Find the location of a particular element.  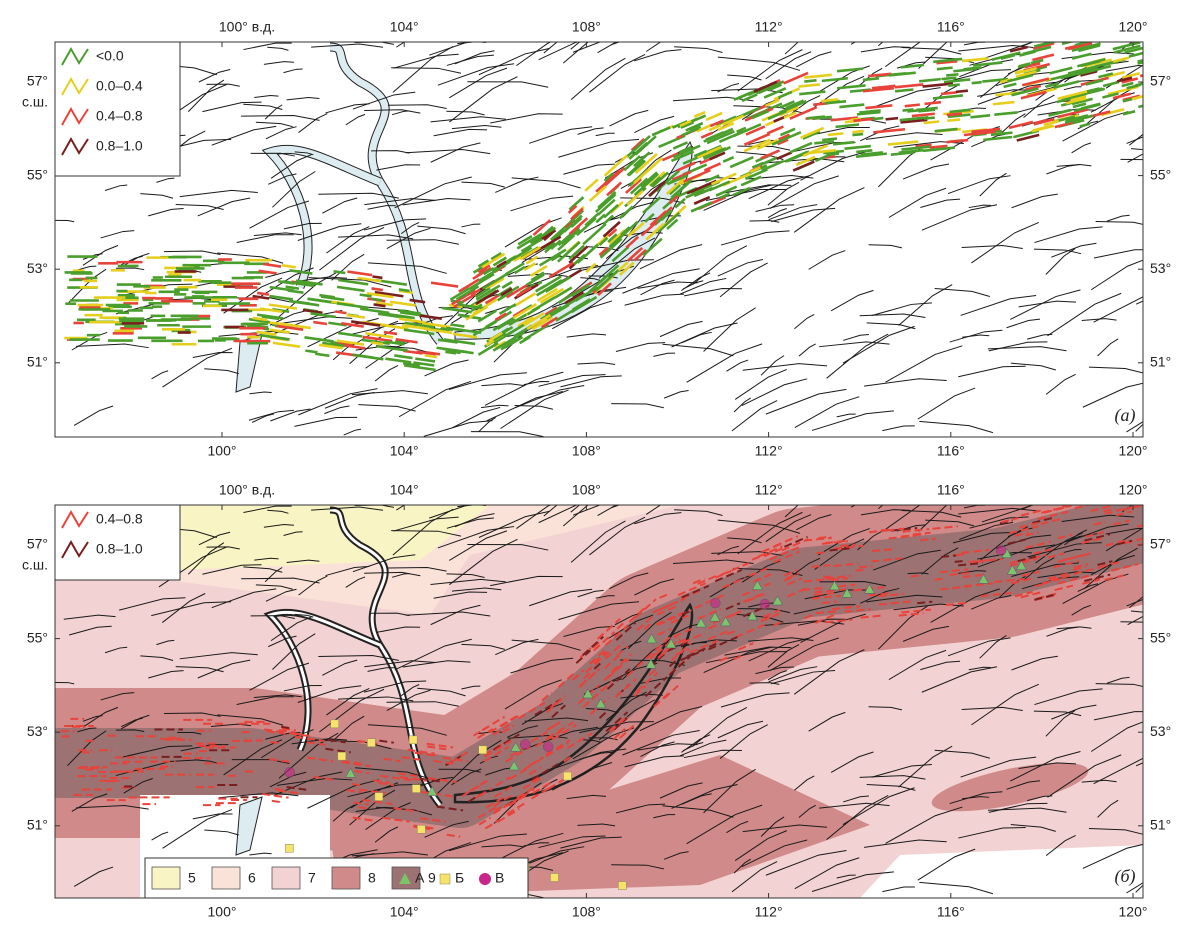

zone-swatch is located at coordinates (166, 878).